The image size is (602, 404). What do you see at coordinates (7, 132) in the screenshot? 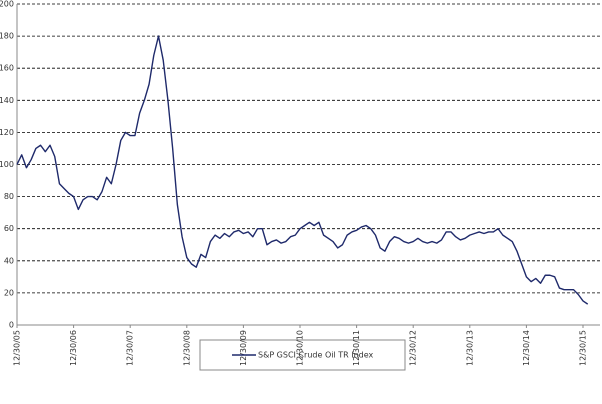
I see `y-tick-label: 120` at bounding box center [7, 132].